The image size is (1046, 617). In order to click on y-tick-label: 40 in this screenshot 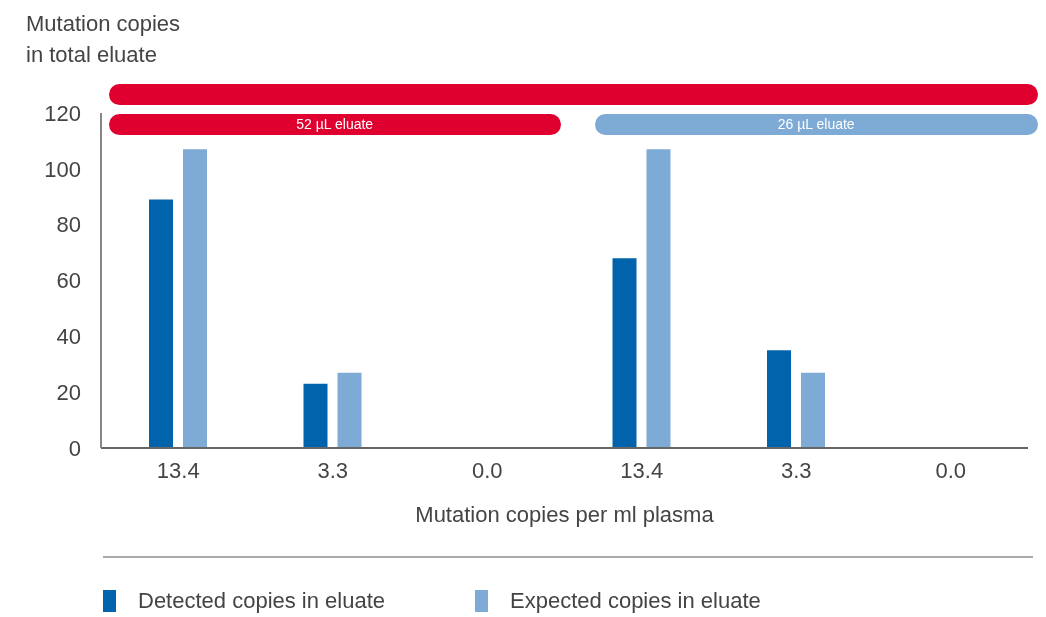, I will do `click(68, 337)`.